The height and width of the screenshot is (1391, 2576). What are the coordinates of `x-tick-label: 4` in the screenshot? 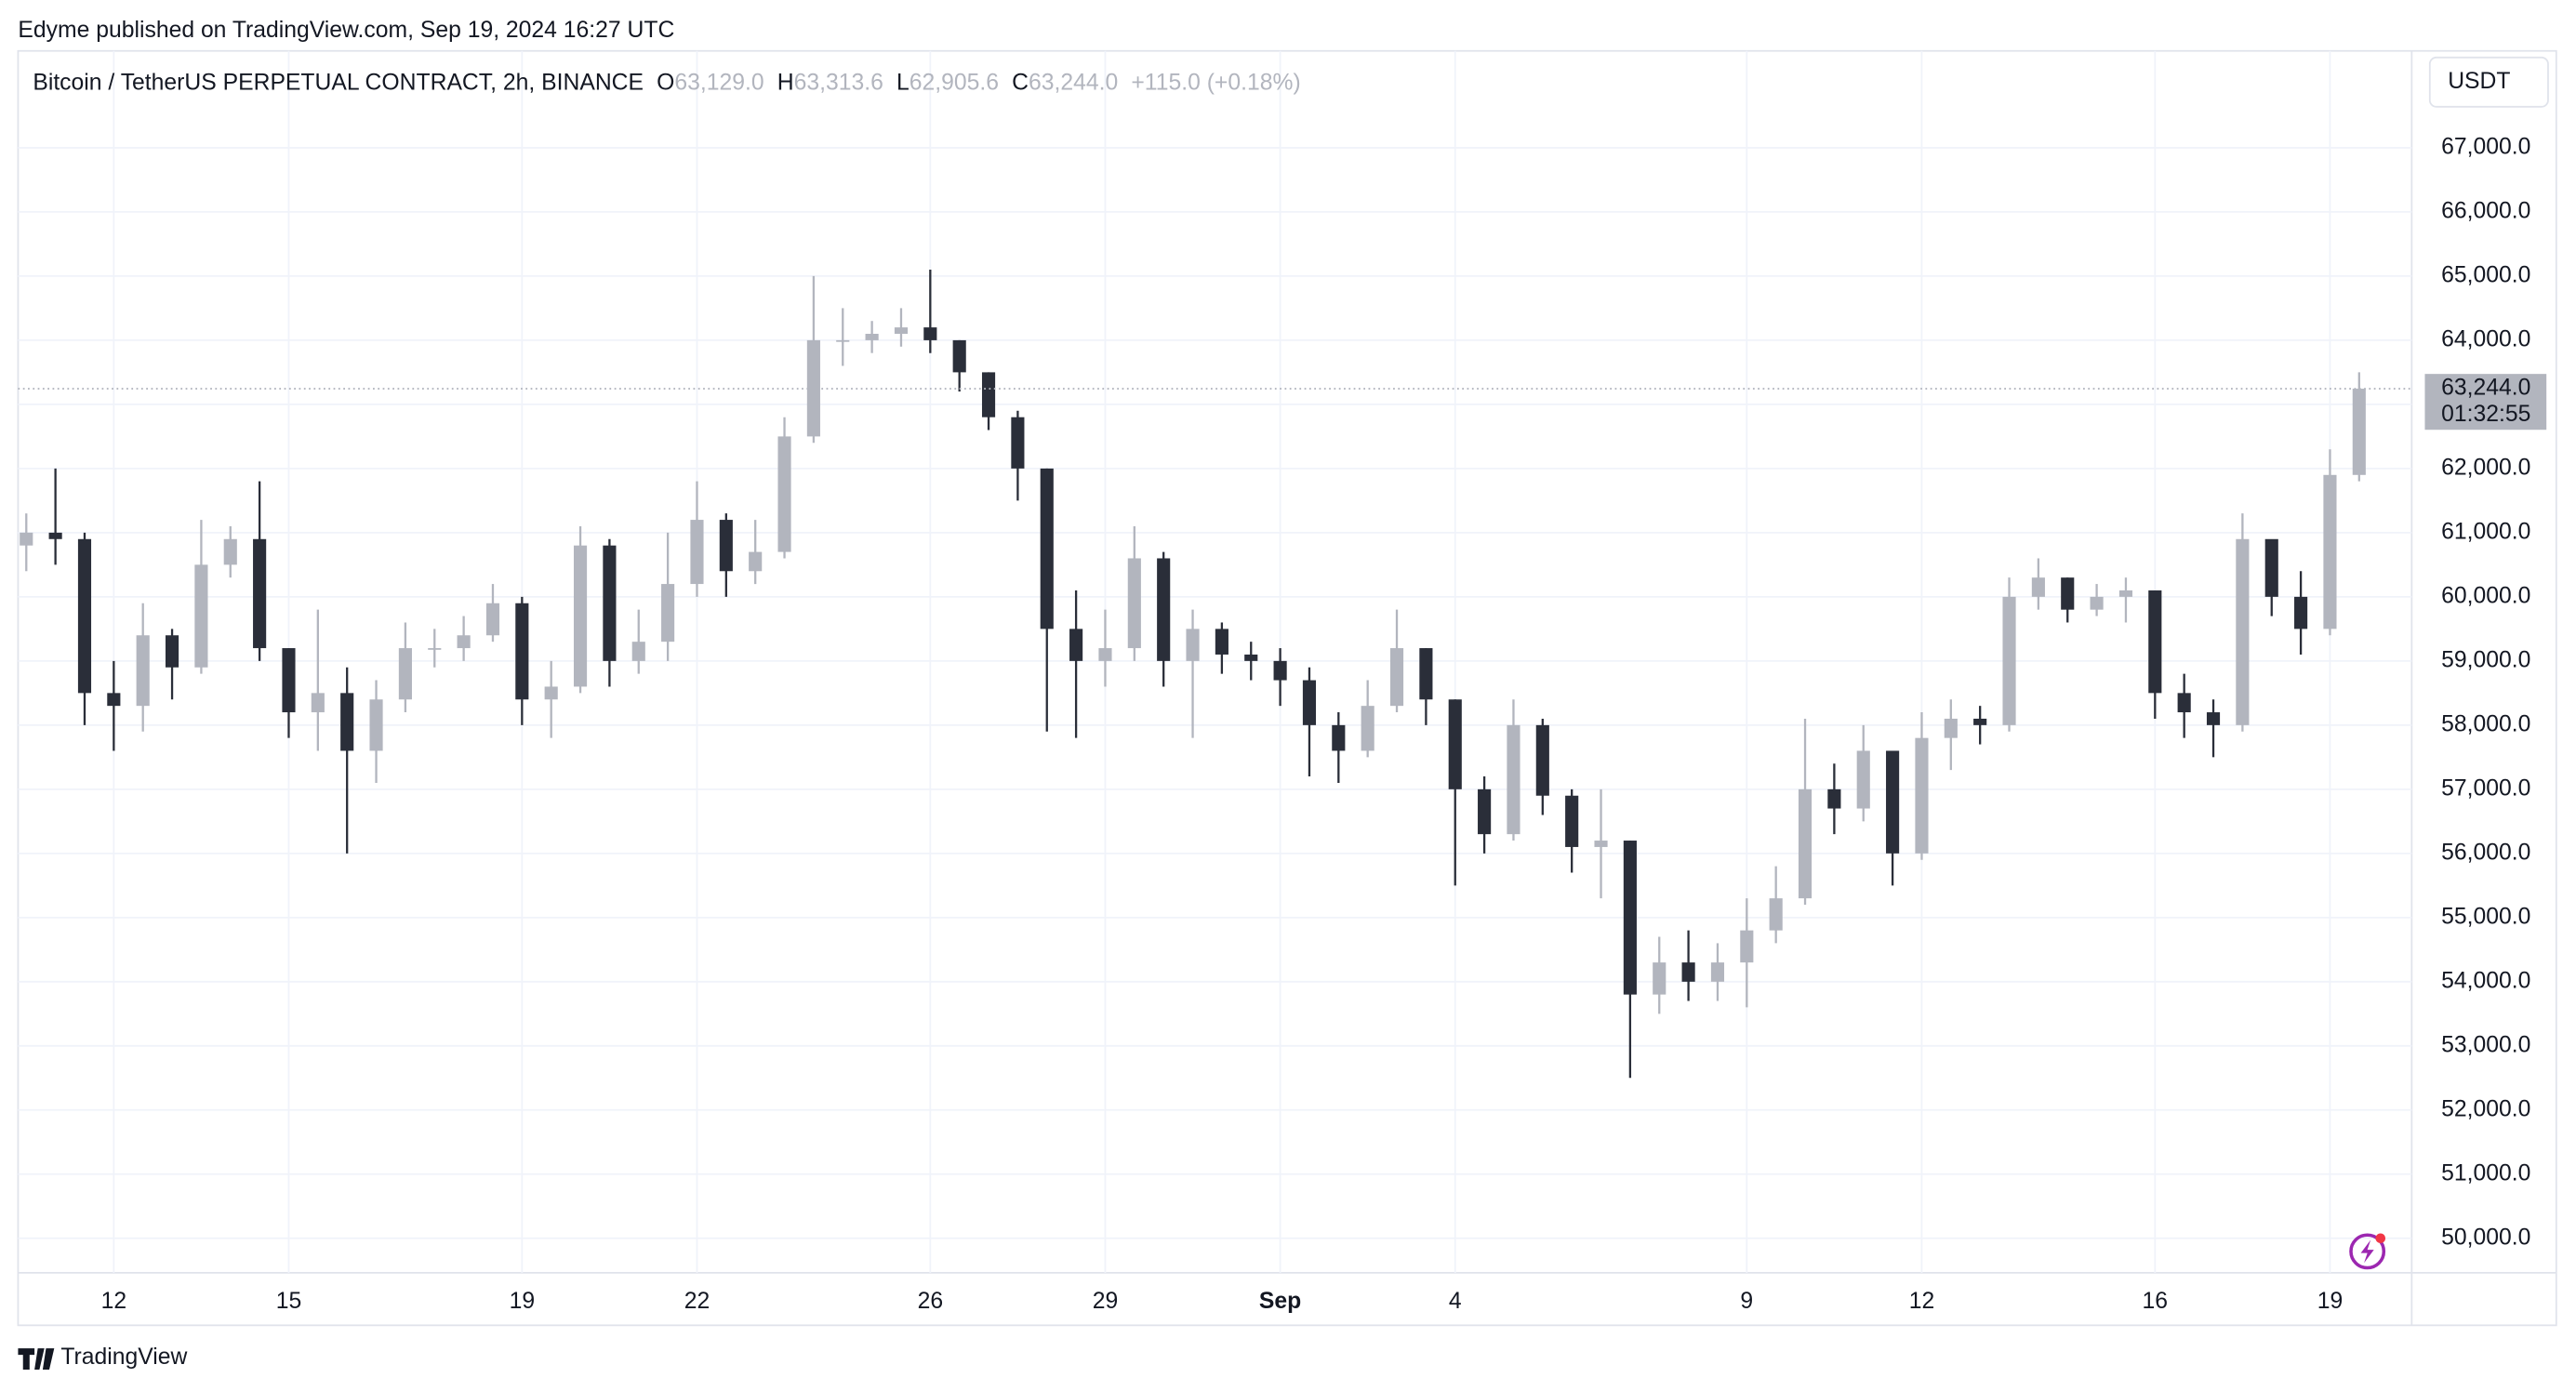 It's located at (1455, 1301).